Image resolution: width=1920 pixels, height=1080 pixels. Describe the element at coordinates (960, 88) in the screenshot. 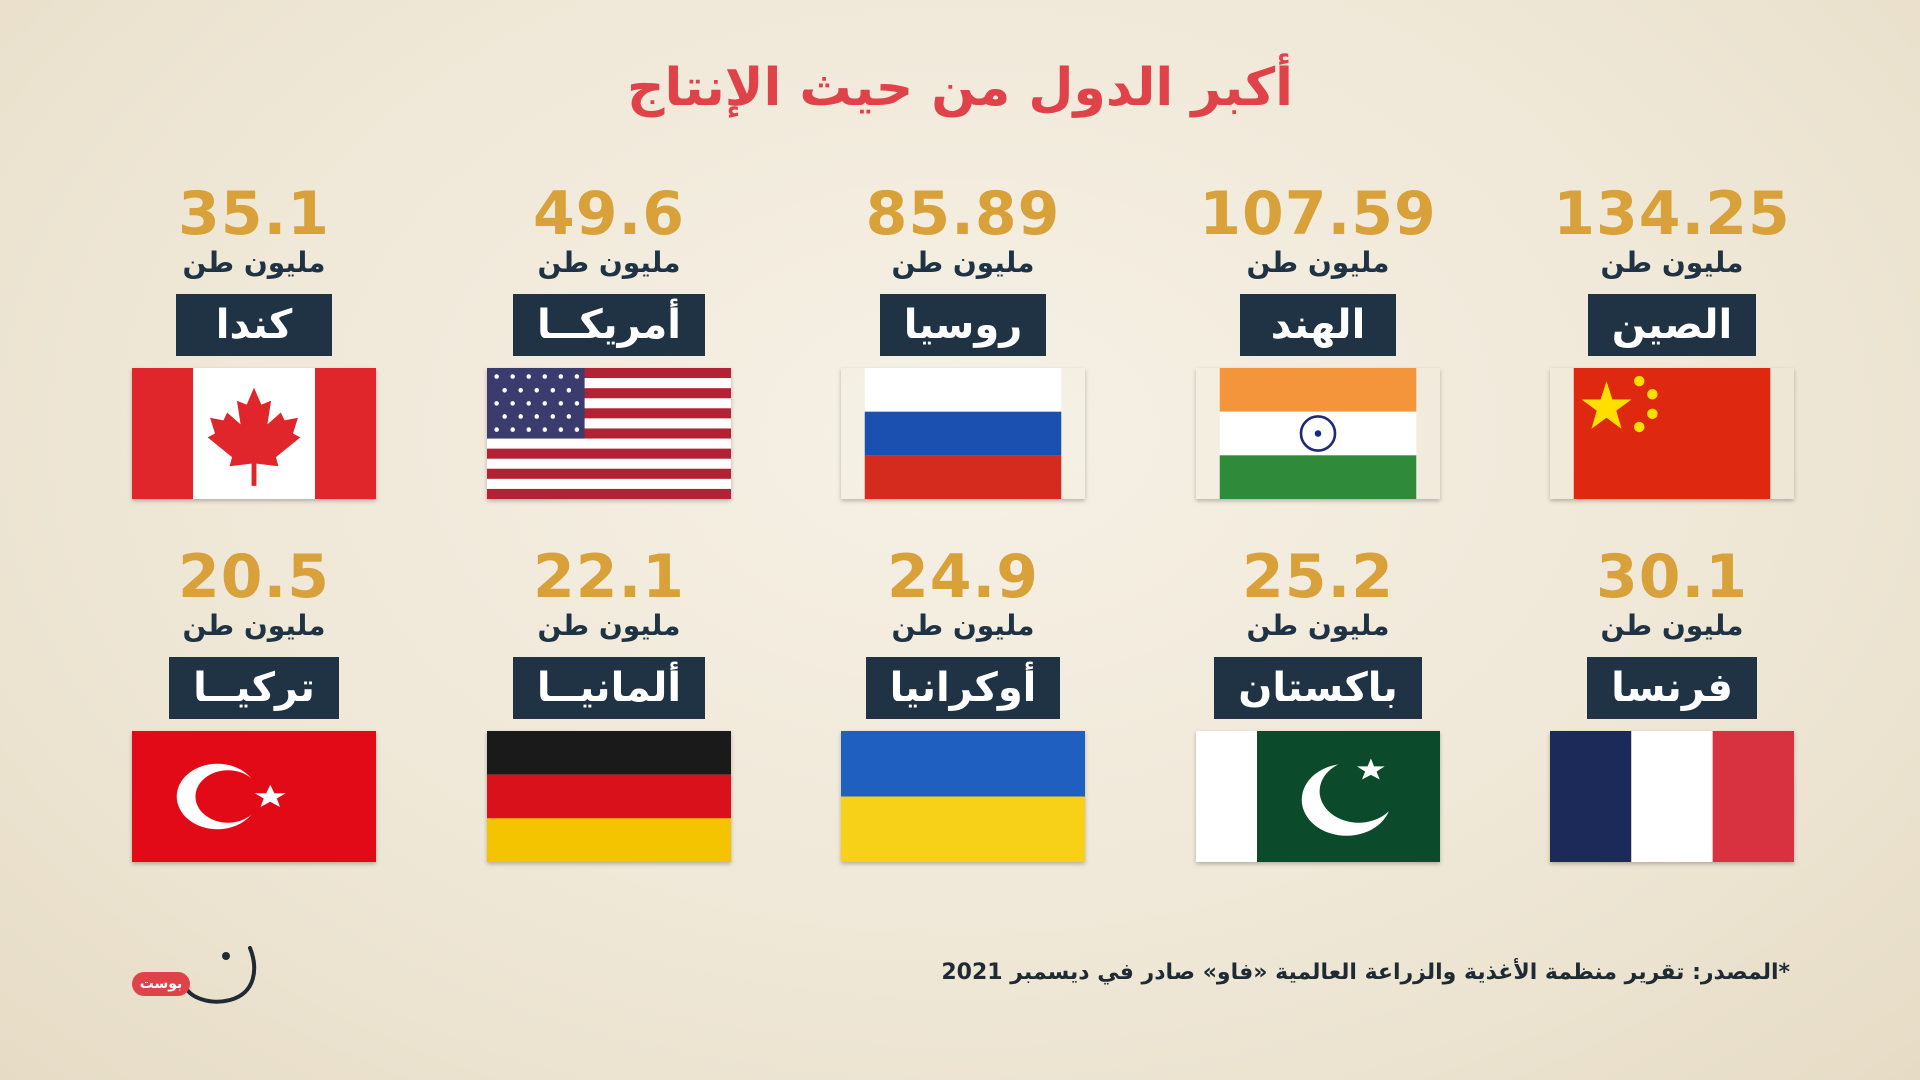

I see `page-title: أكبر الدول من حيث الإنتاج` at that location.